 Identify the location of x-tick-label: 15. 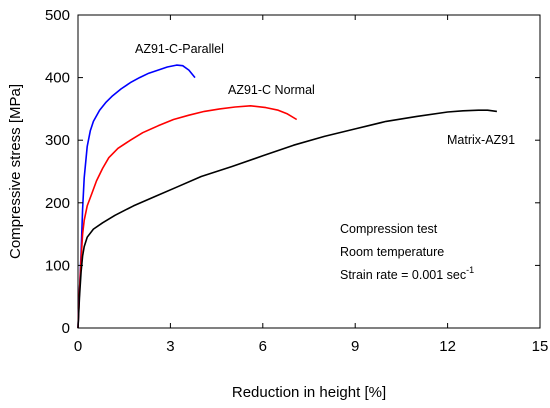
(540, 346).